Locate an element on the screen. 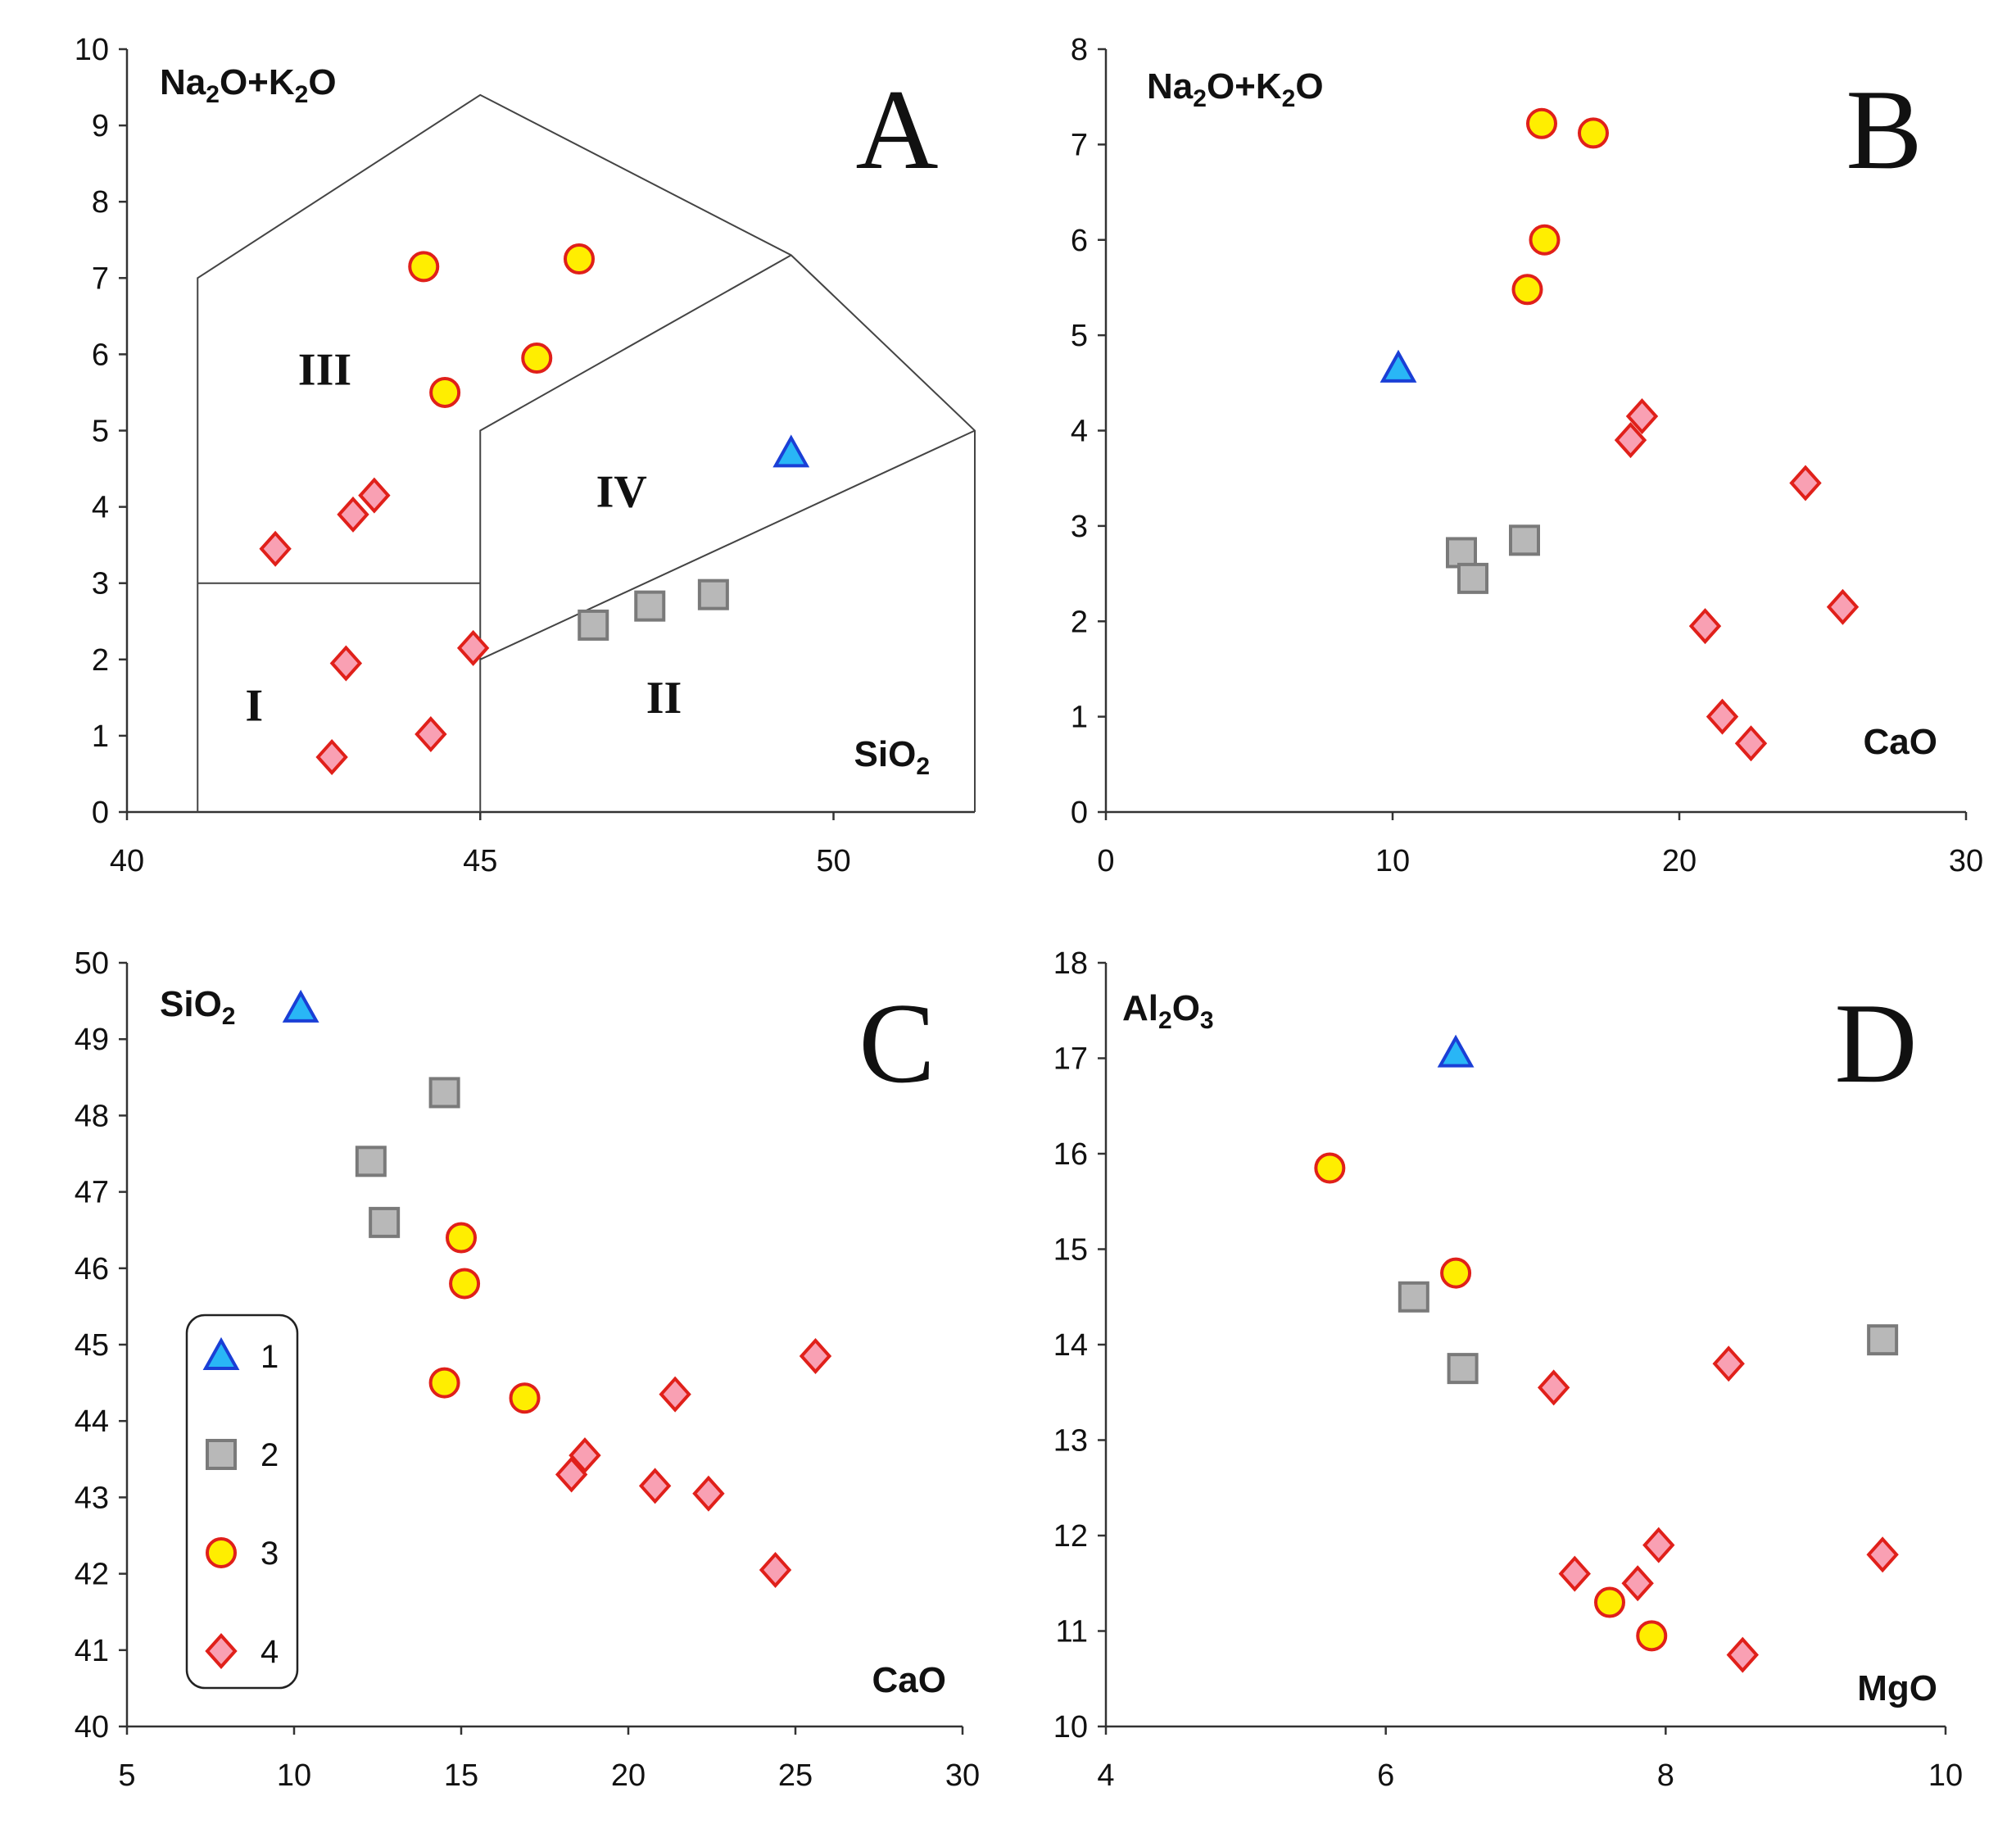 This screenshot has height=1833, width=2016. y-tick-label: 7 is located at coordinates (1079, 145).